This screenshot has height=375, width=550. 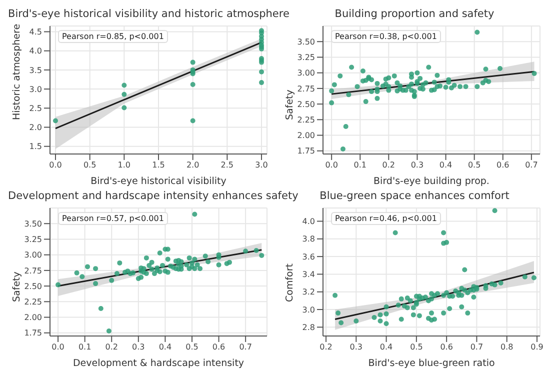 What do you see at coordinates (290, 282) in the screenshot?
I see `y-axis-title: Comfort` at bounding box center [290, 282].